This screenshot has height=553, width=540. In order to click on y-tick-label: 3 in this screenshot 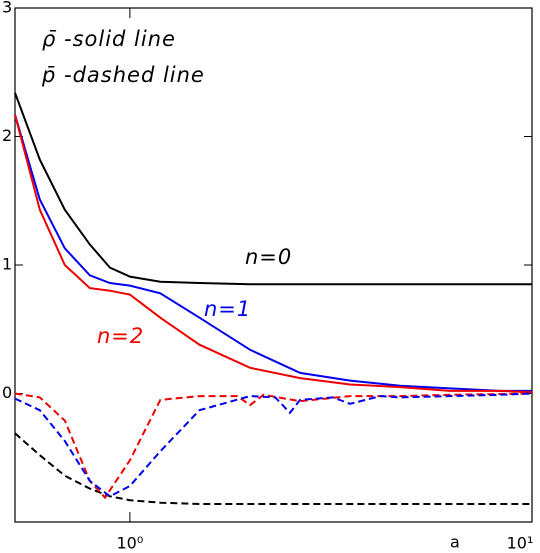, I will do `click(7, 8)`.